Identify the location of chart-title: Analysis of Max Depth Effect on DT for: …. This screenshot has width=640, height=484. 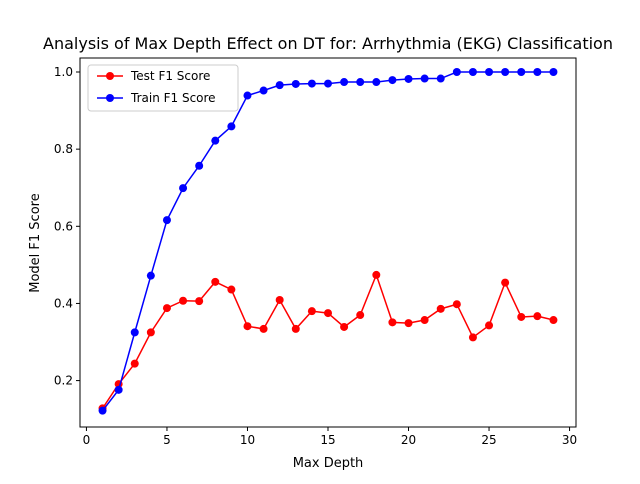
(328, 43).